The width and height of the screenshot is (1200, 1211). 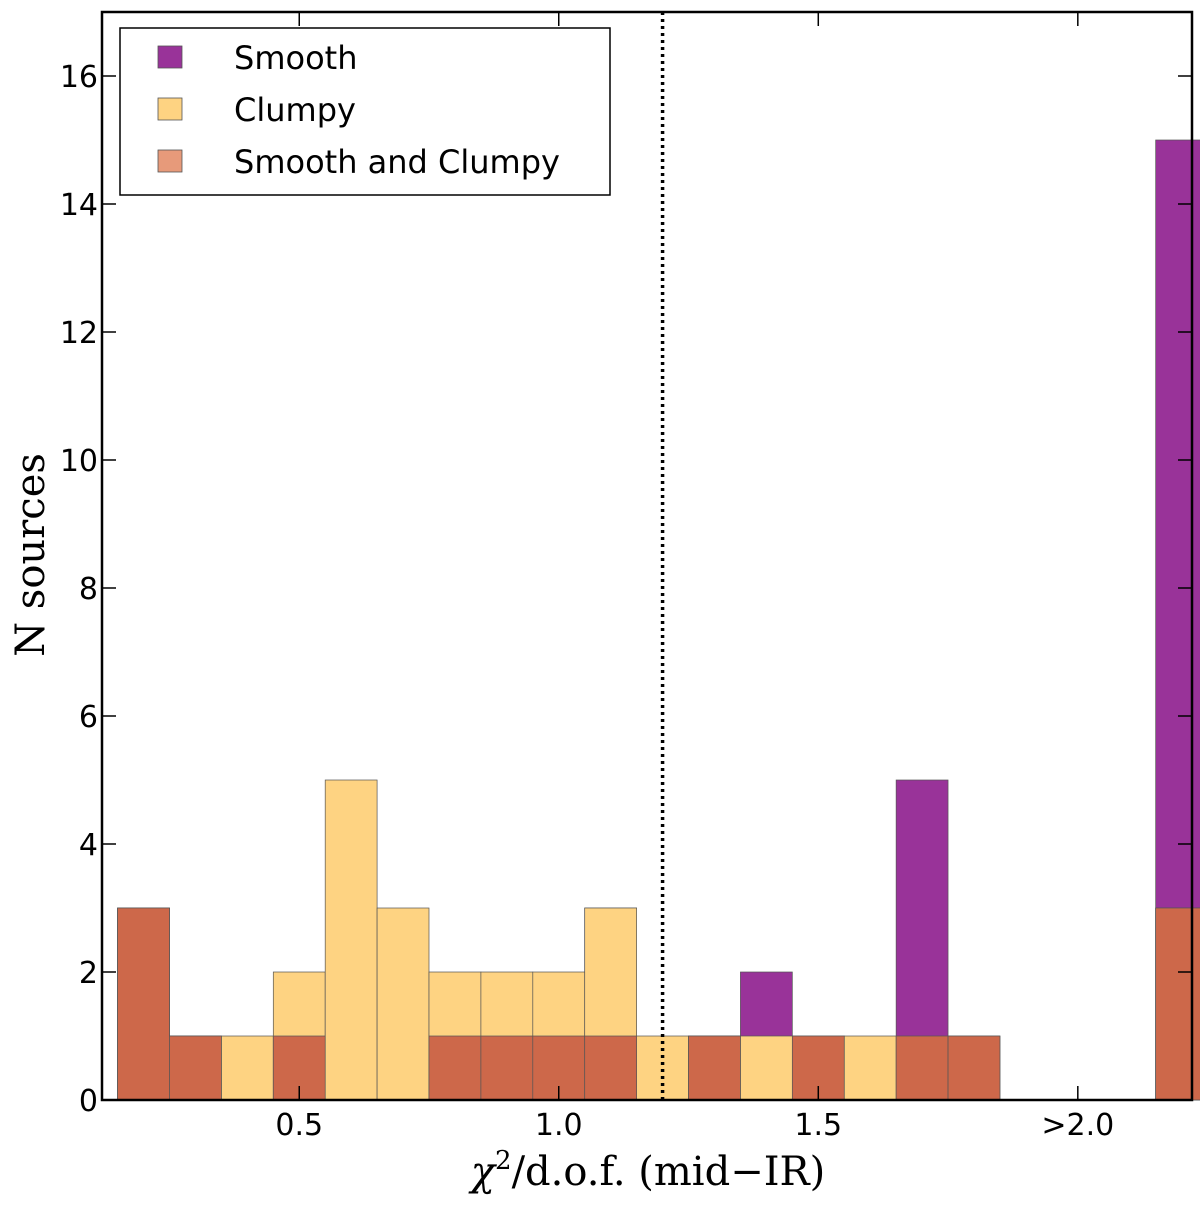 I want to click on legend-label-clumpy: Clumpy, so click(x=295, y=110).